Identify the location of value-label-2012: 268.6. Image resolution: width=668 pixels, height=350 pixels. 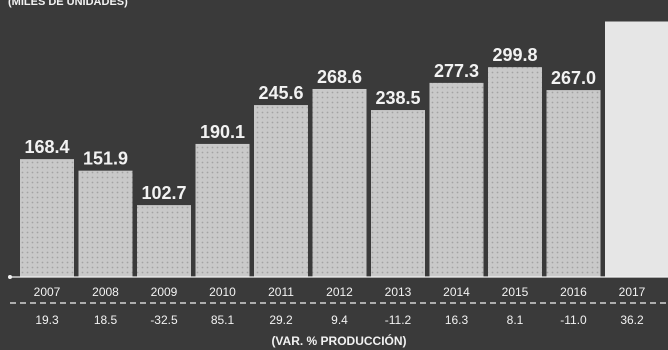
(339, 77).